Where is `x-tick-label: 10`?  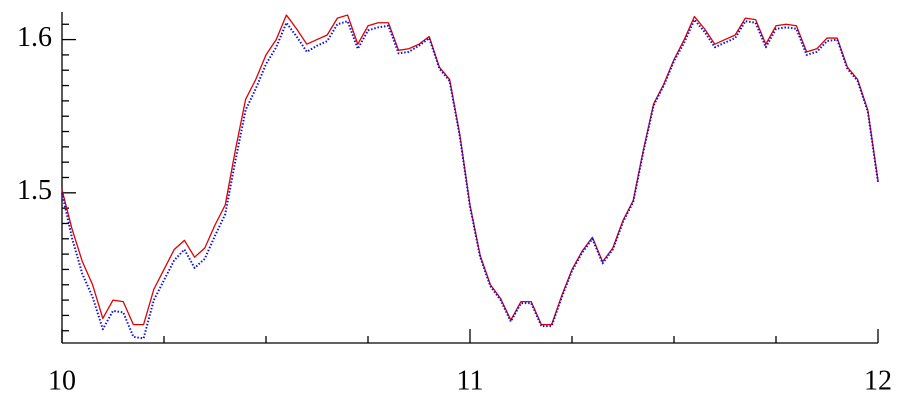
x-tick-label: 10 is located at coordinates (62, 380).